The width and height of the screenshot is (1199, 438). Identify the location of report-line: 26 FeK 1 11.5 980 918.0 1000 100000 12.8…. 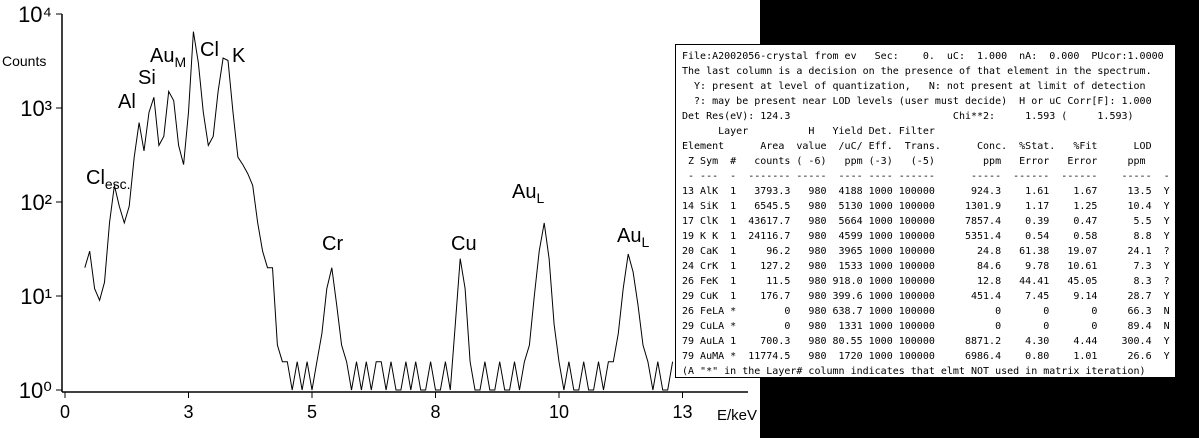
(926, 281).